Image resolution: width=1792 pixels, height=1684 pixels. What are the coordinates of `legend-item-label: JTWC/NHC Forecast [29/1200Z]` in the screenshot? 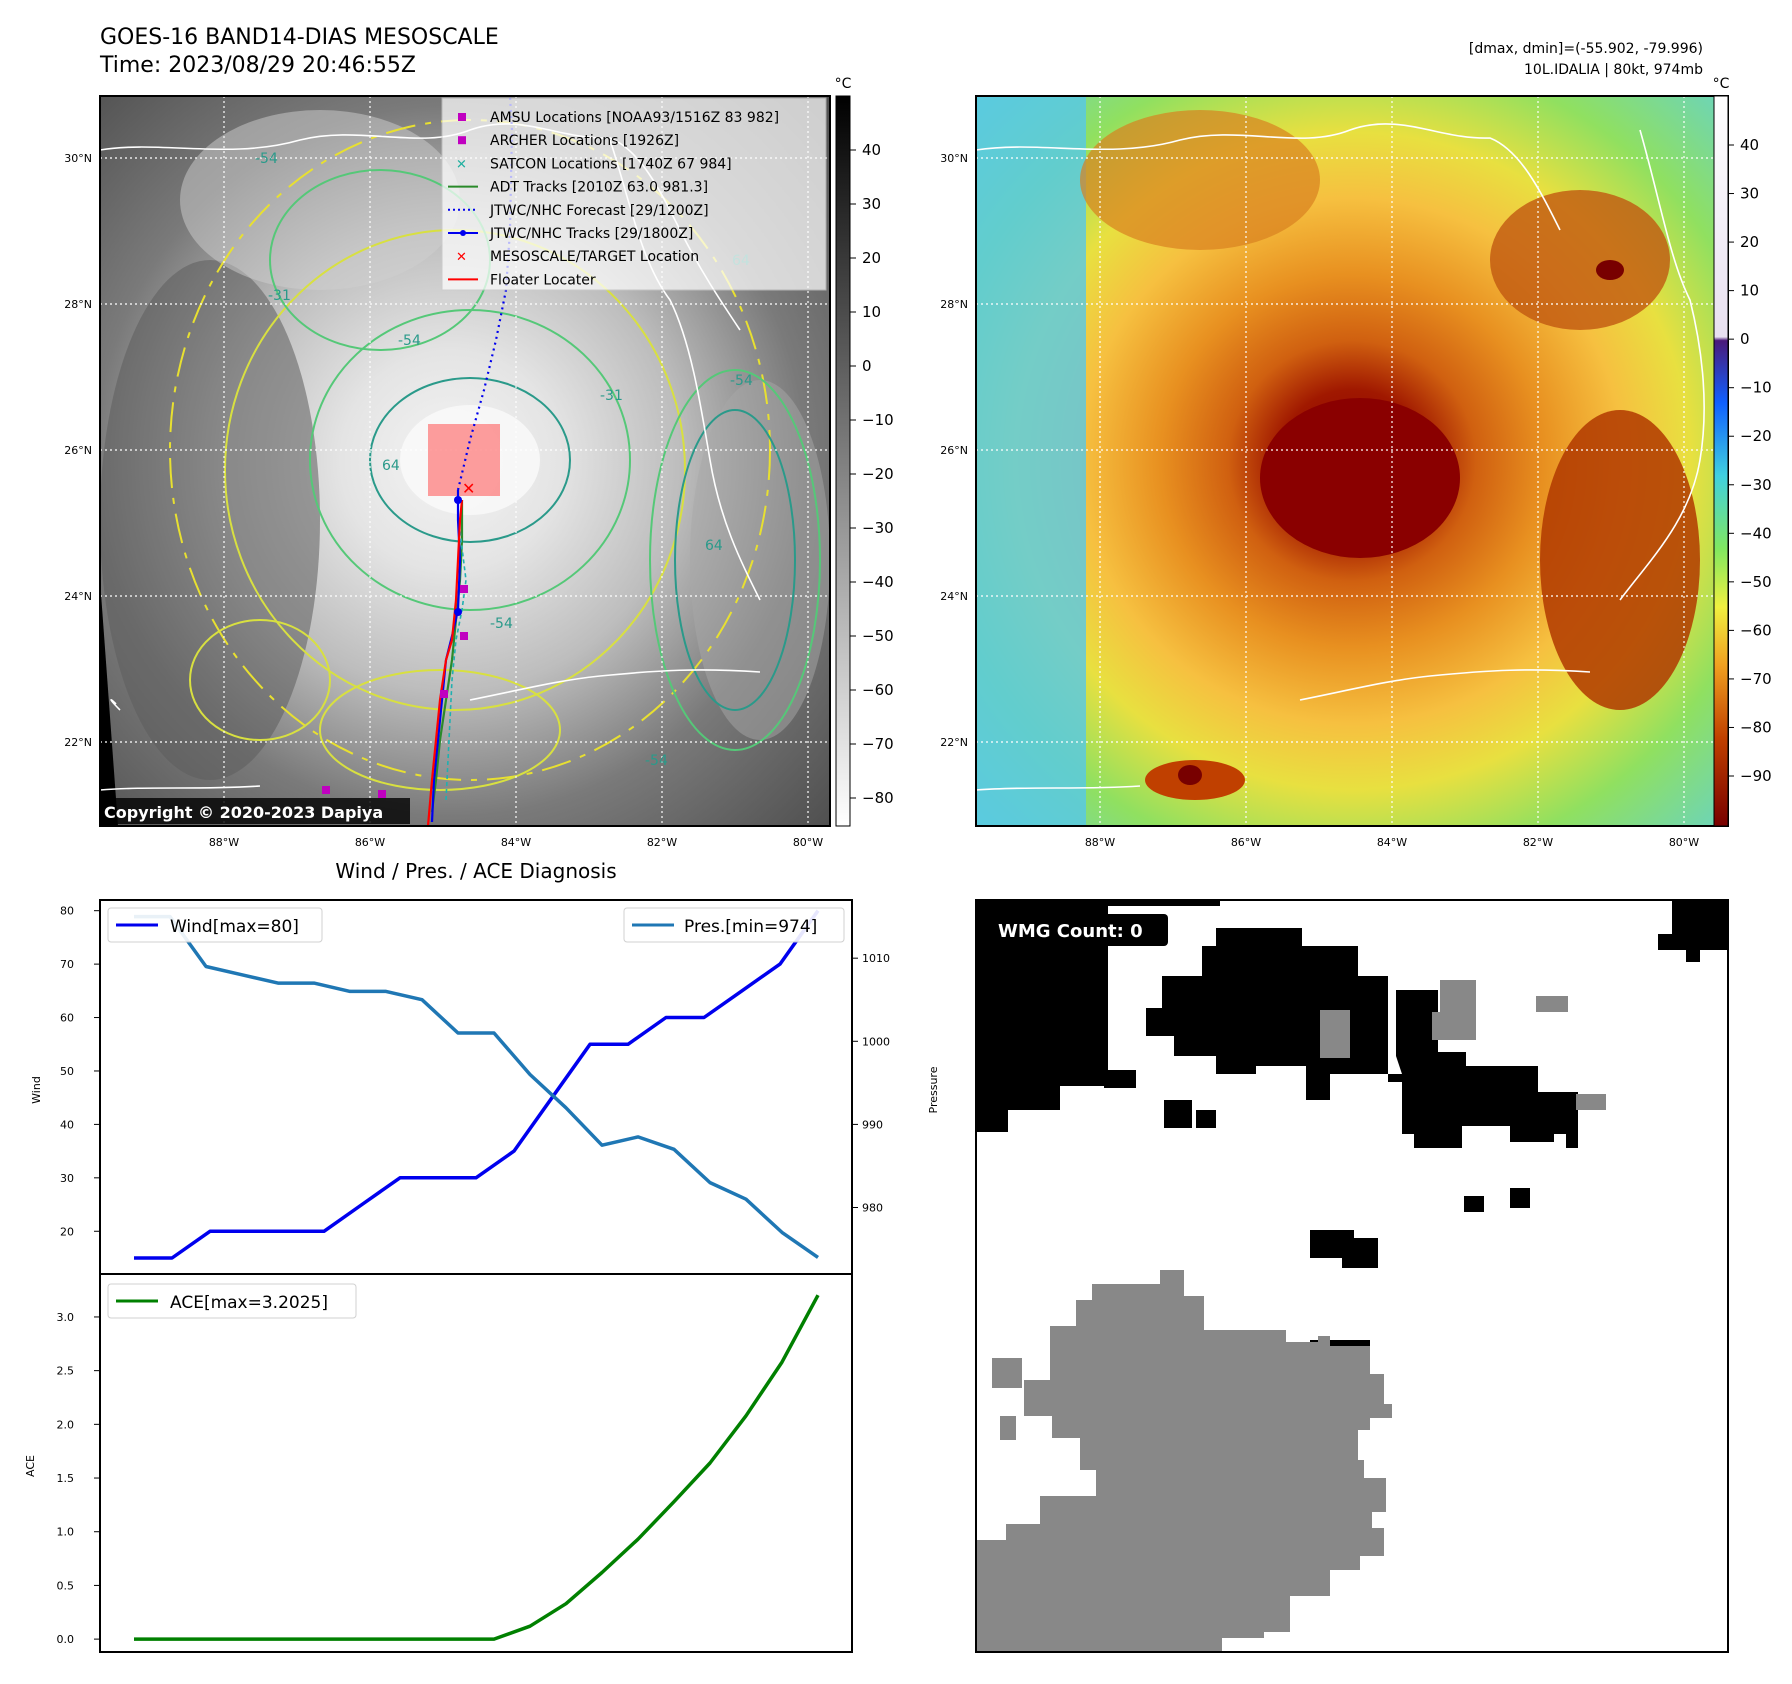 It's located at (599, 211).